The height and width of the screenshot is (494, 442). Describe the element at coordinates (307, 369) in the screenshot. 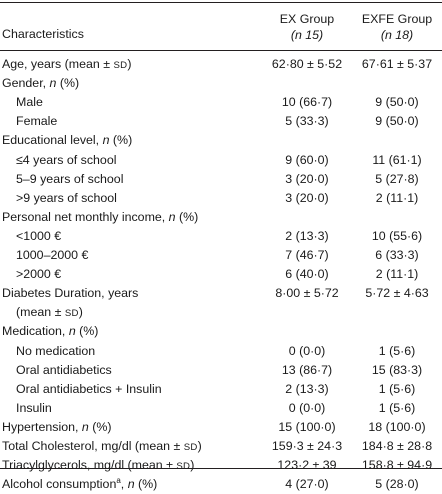

I see `ex-group-value: 13 (86·7)` at that location.